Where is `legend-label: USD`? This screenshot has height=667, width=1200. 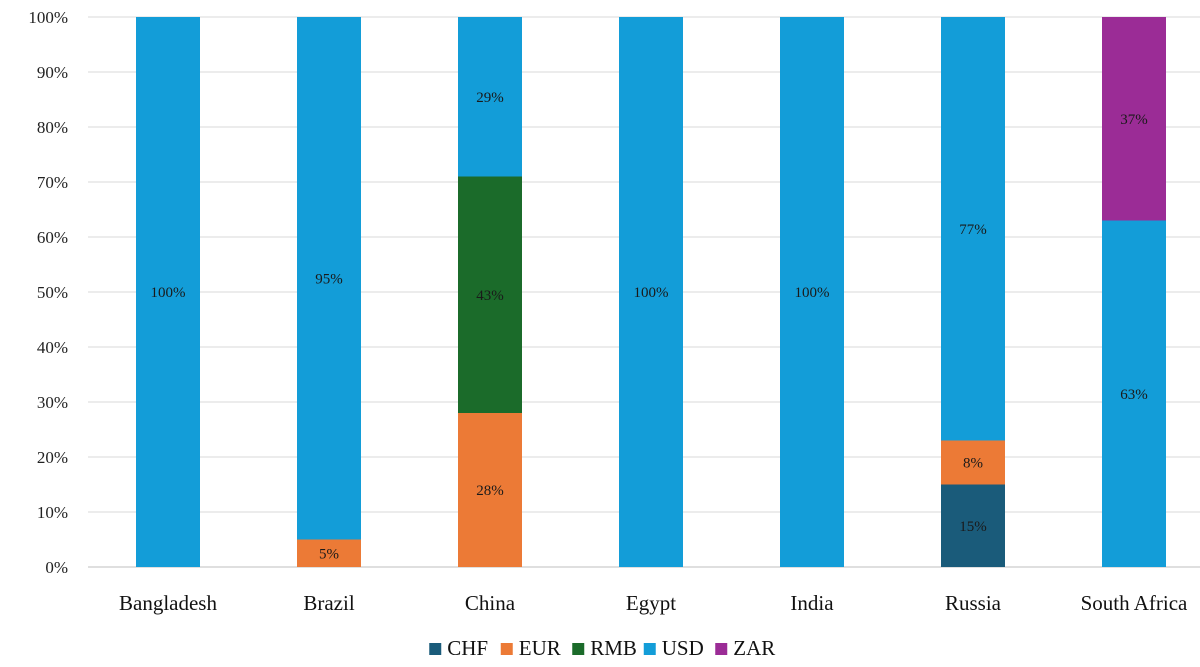 legend-label: USD is located at coordinates (683, 648).